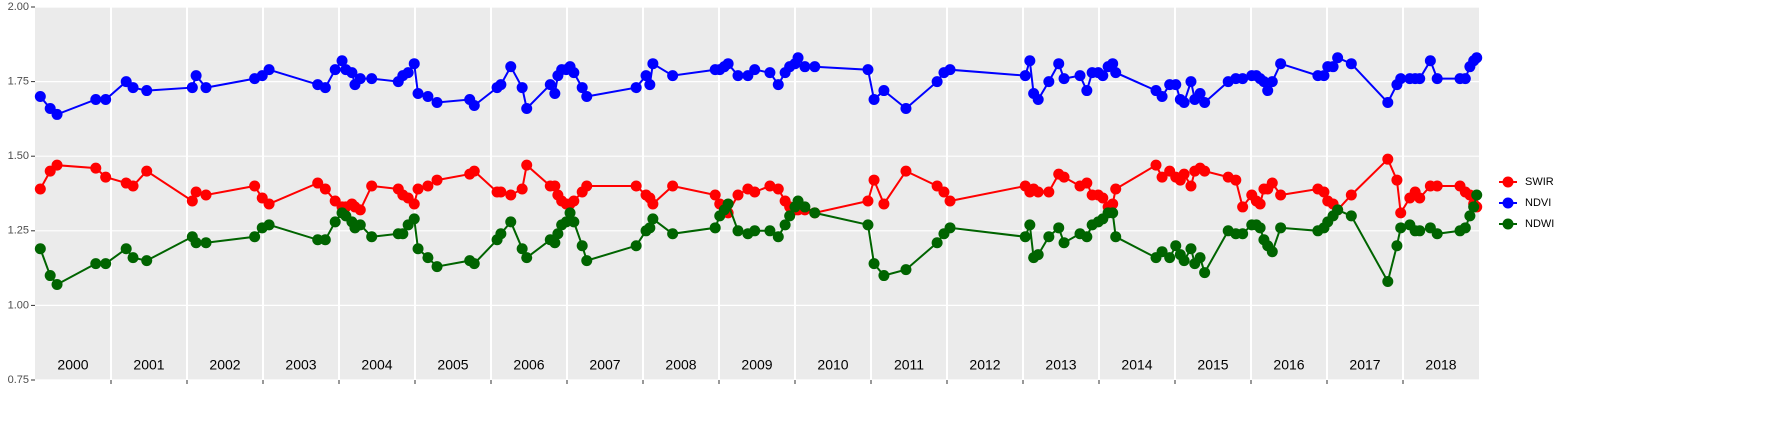 The height and width of the screenshot is (442, 1773). Describe the element at coordinates (1288, 365) in the screenshot. I see `x-tick-label: 2016` at that location.